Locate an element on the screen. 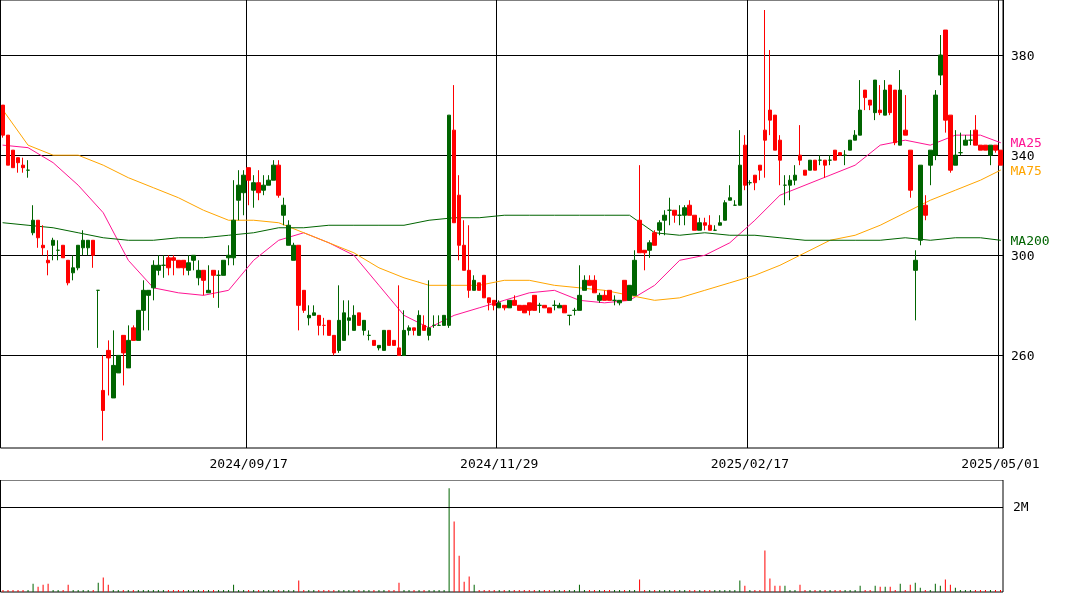 Image resolution: width=1065 pixels, height=600 pixels. x-tick-label: 2025/05/01 is located at coordinates (1000, 463).